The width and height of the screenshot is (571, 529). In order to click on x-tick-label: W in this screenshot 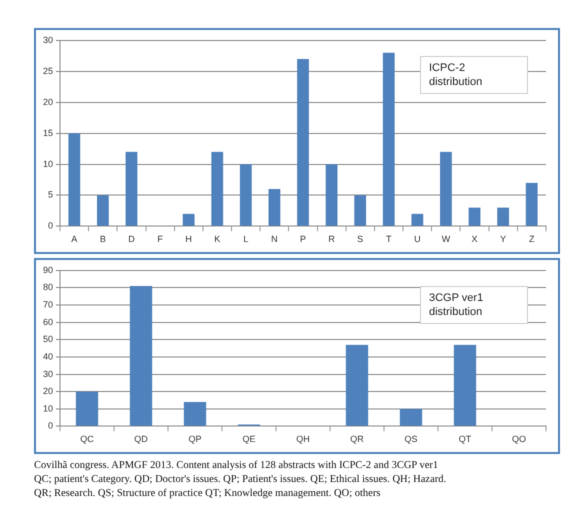, I will do `click(446, 239)`.